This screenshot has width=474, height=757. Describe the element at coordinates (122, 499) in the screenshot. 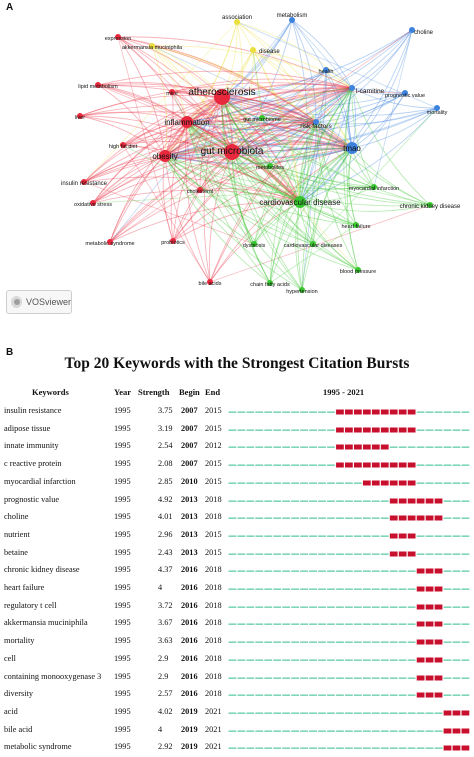

I see `year-cell: 1995` at that location.